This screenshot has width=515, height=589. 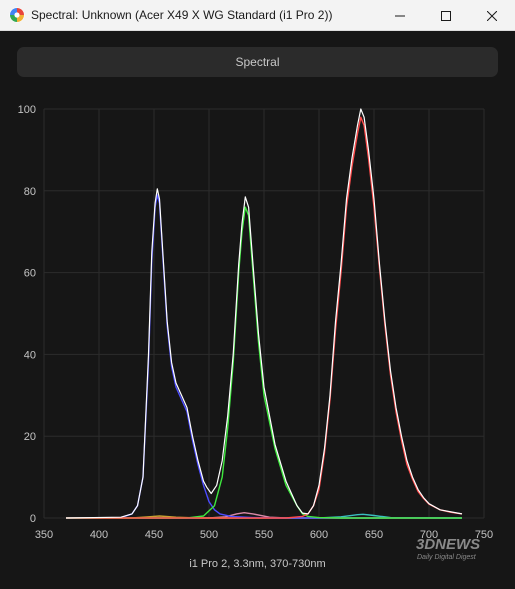 What do you see at coordinates (30, 274) in the screenshot?
I see `y-tick-label: 60` at bounding box center [30, 274].